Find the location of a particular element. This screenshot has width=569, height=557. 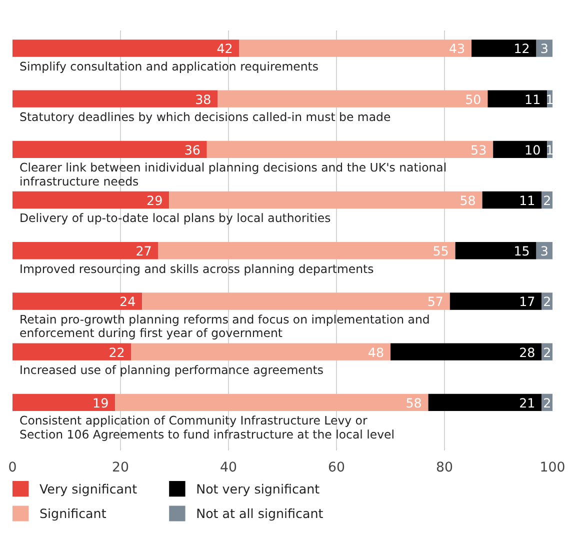

data-label: 38 is located at coordinates (203, 99).